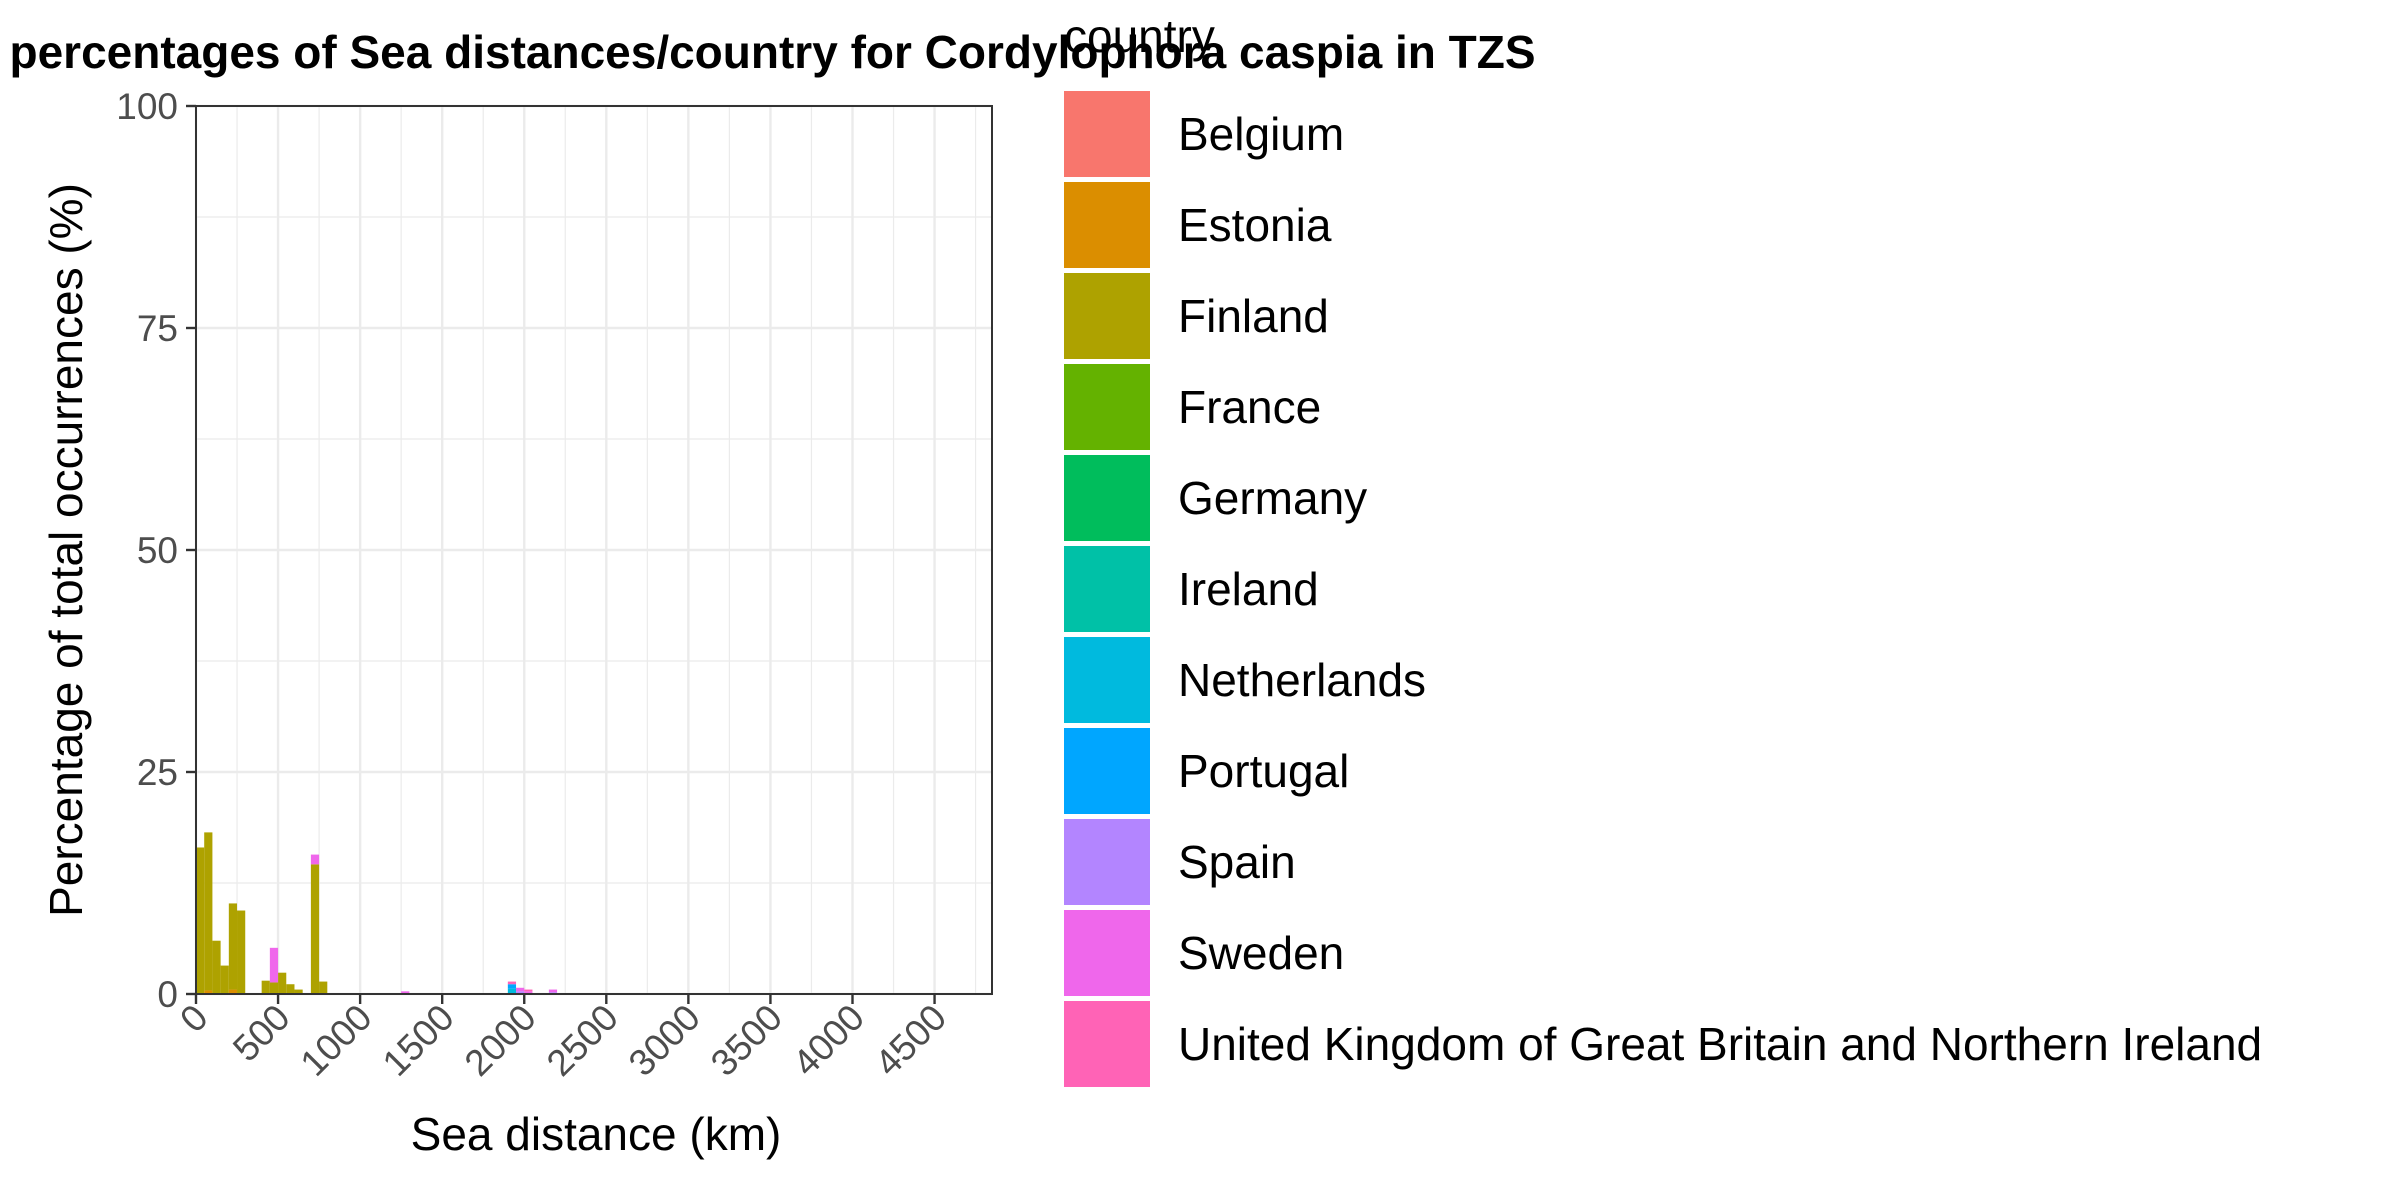 The width and height of the screenshot is (2400, 1200). Describe the element at coordinates (1253, 316) in the screenshot. I see `legend-label: Finland` at that location.